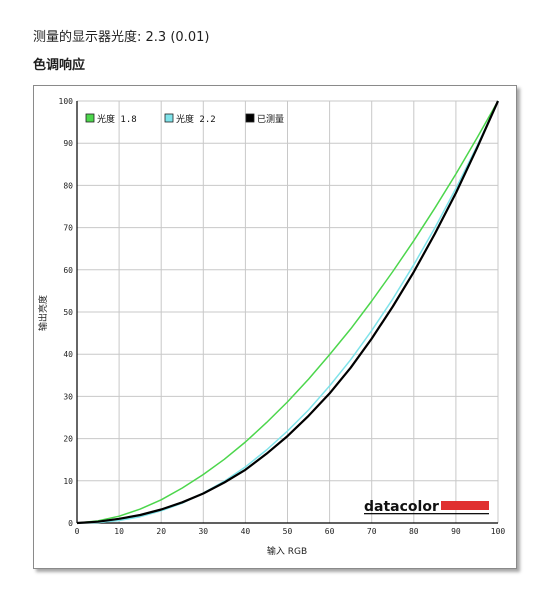 Image resolution: width=550 pixels, height=596 pixels. I want to click on y-tick-label: 60, so click(68, 270).